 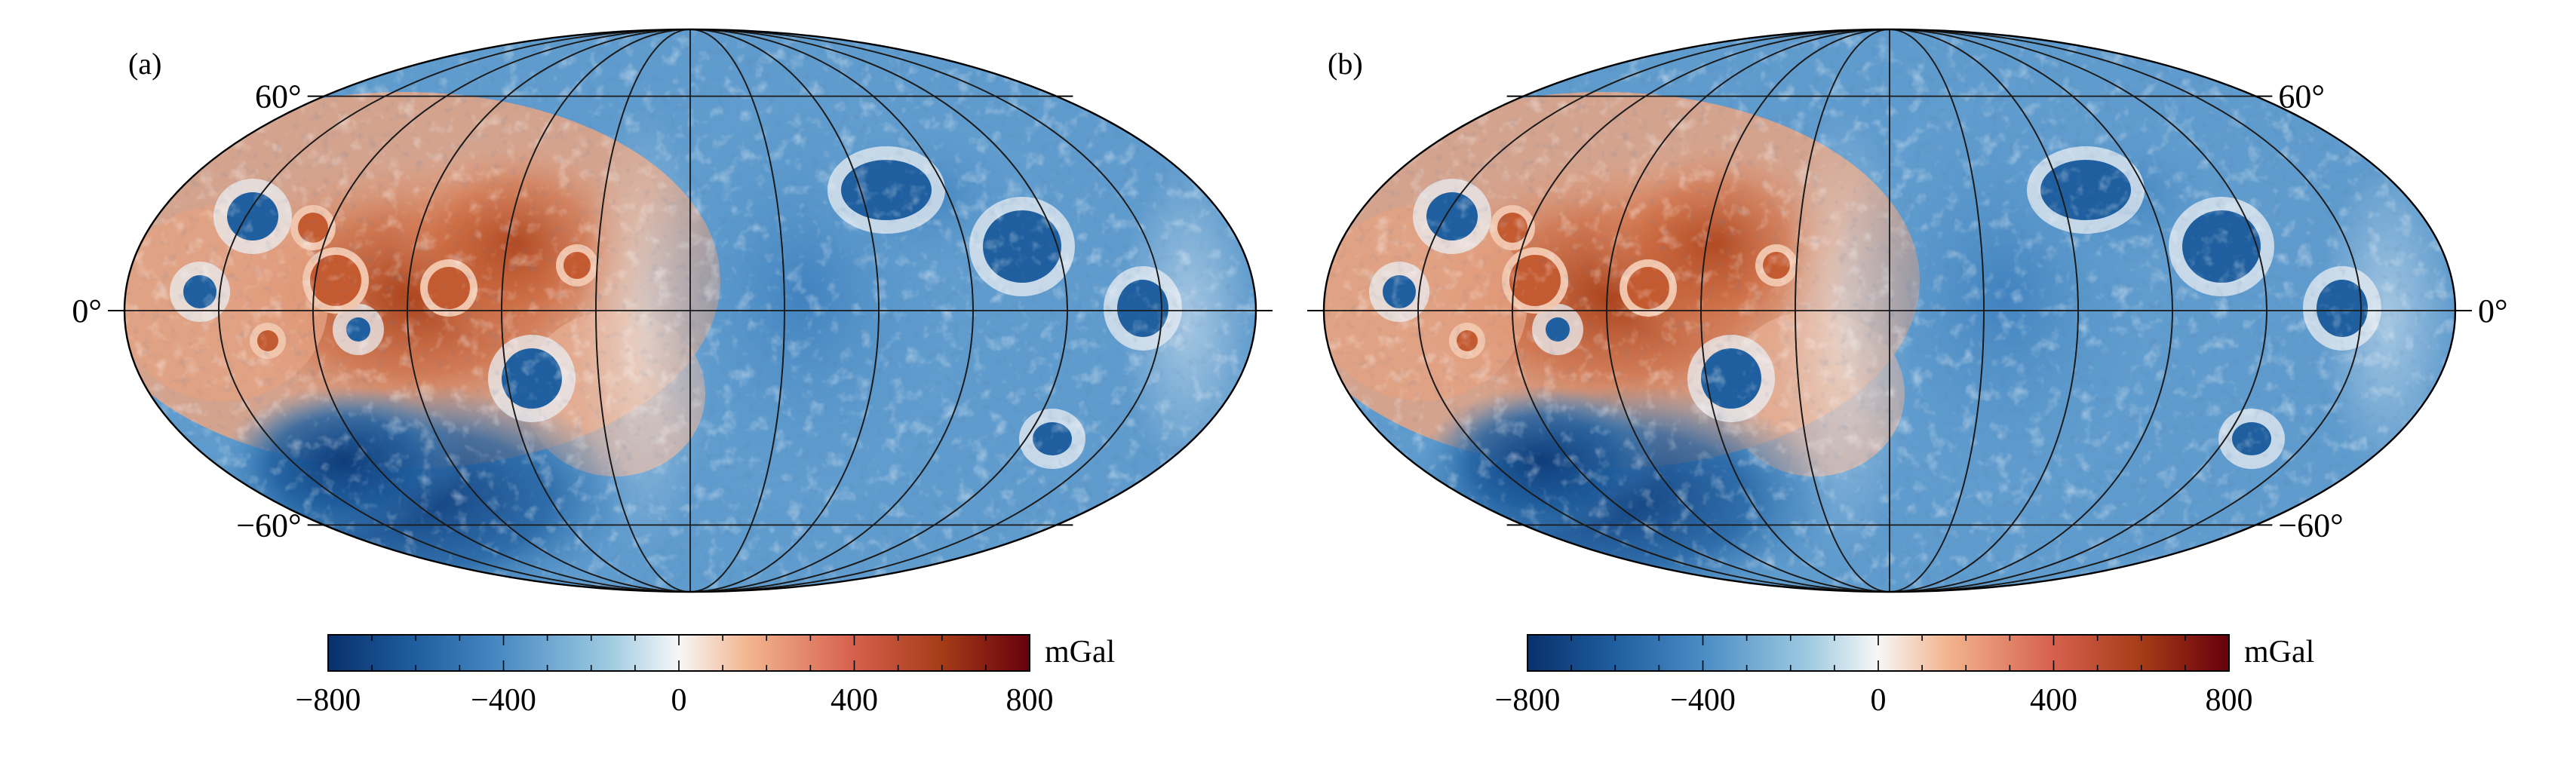 What do you see at coordinates (1345, 64) in the screenshot?
I see `panel-label: (b)` at bounding box center [1345, 64].